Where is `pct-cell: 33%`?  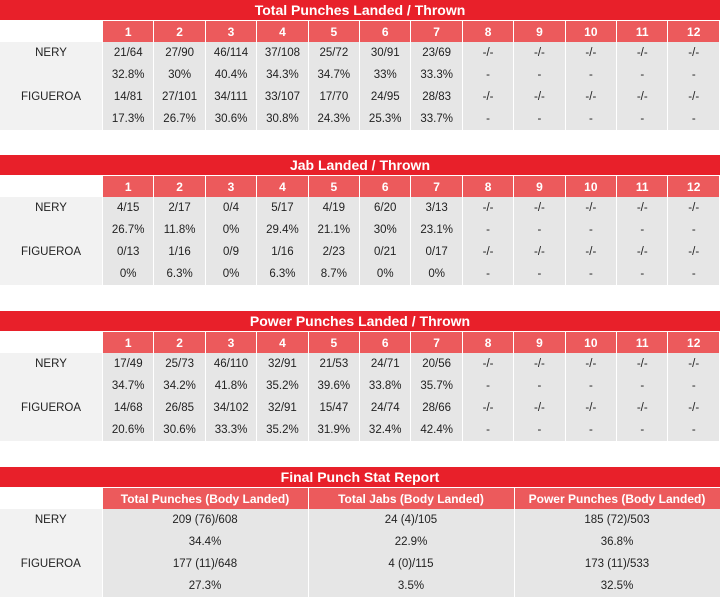
pct-cell: 33% is located at coordinates (385, 75).